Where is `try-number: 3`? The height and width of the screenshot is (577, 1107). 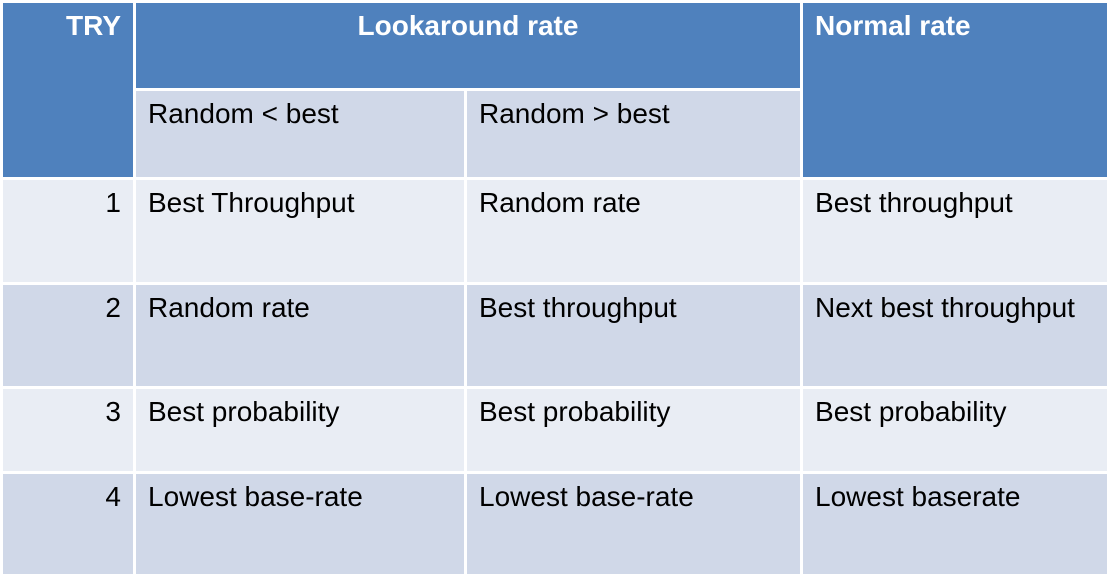
try-number: 3 is located at coordinates (68, 430).